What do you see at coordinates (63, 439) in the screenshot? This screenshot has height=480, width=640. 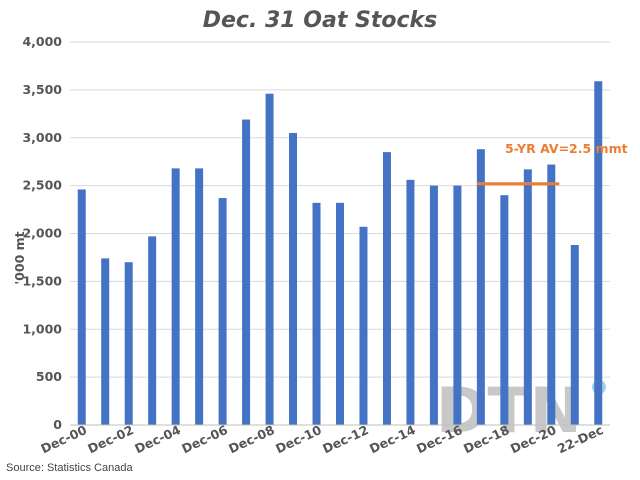 I see `x-tick-label: Dec-00` at bounding box center [63, 439].